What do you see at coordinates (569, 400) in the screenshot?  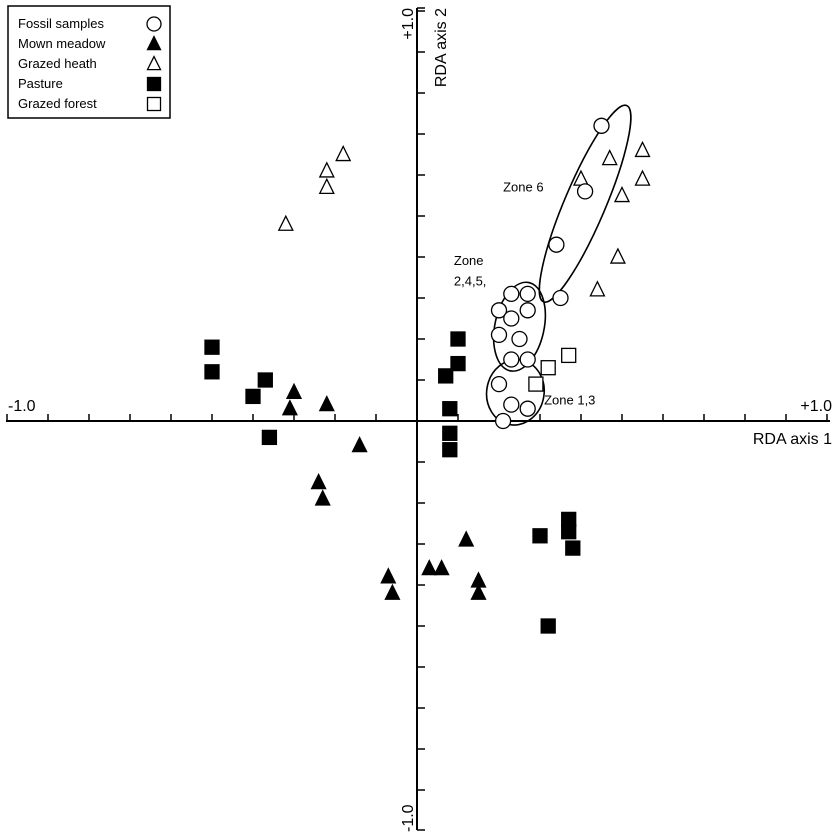 I see `zone-annotation: Zone 1,3` at bounding box center [569, 400].